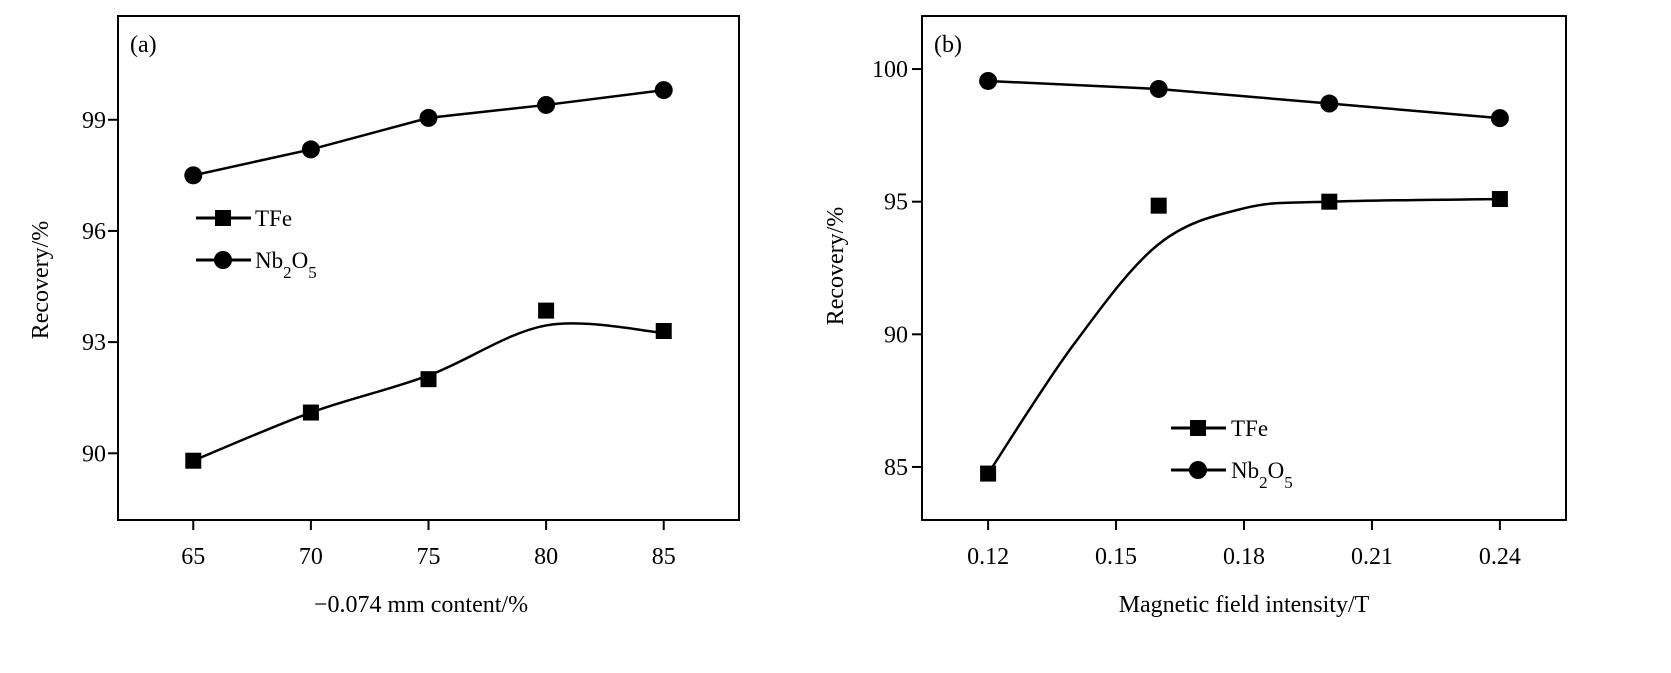 Image resolution: width=1671 pixels, height=673 pixels. What do you see at coordinates (94, 232) in the screenshot?
I see `y-tick-label: 96` at bounding box center [94, 232].